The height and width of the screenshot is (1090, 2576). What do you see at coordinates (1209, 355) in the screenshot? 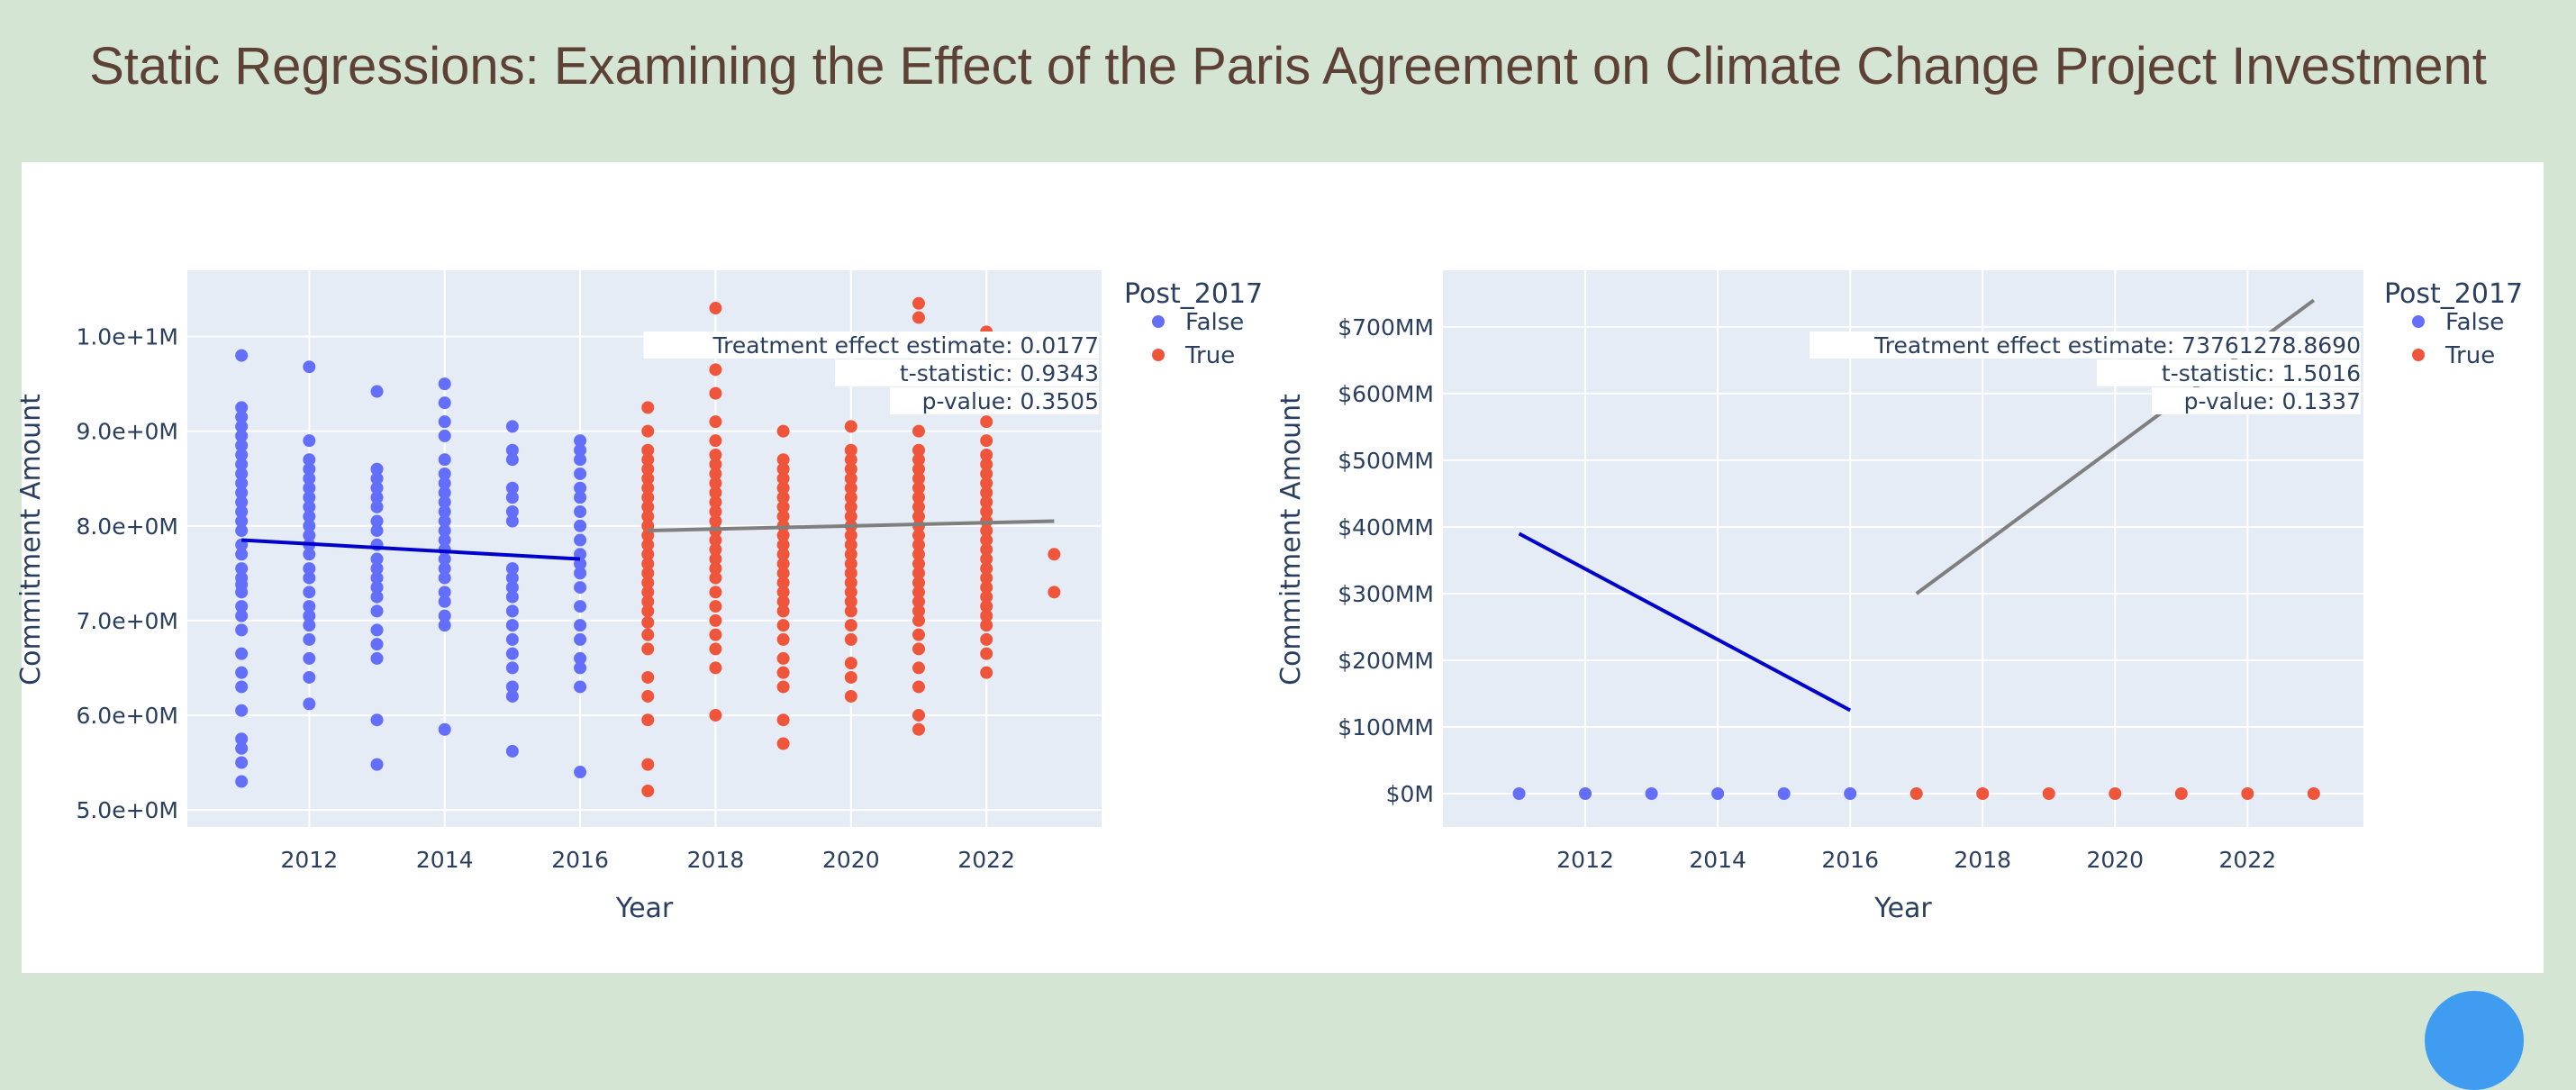
I see `legend-label: True` at bounding box center [1209, 355].